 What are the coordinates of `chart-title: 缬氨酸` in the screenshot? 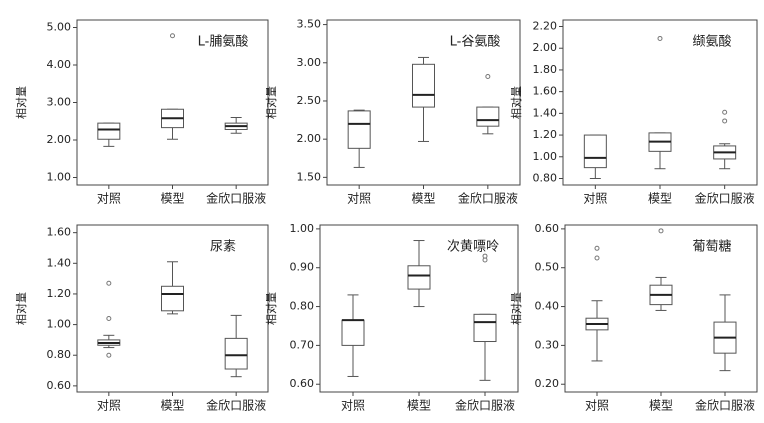 It's located at (711, 42).